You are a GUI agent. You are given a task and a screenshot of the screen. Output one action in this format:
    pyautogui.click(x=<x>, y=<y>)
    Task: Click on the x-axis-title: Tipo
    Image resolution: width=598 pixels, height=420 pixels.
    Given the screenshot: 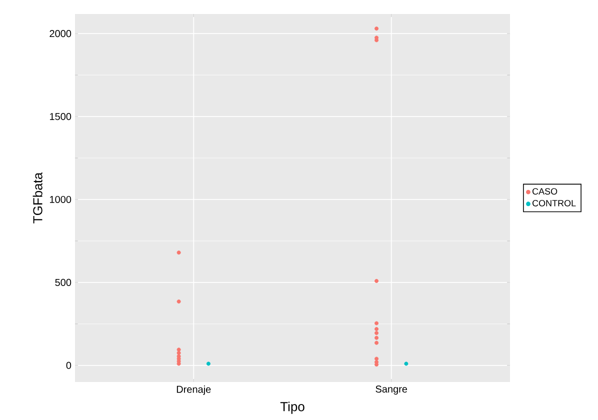 What is the action you would take?
    pyautogui.click(x=292, y=408)
    